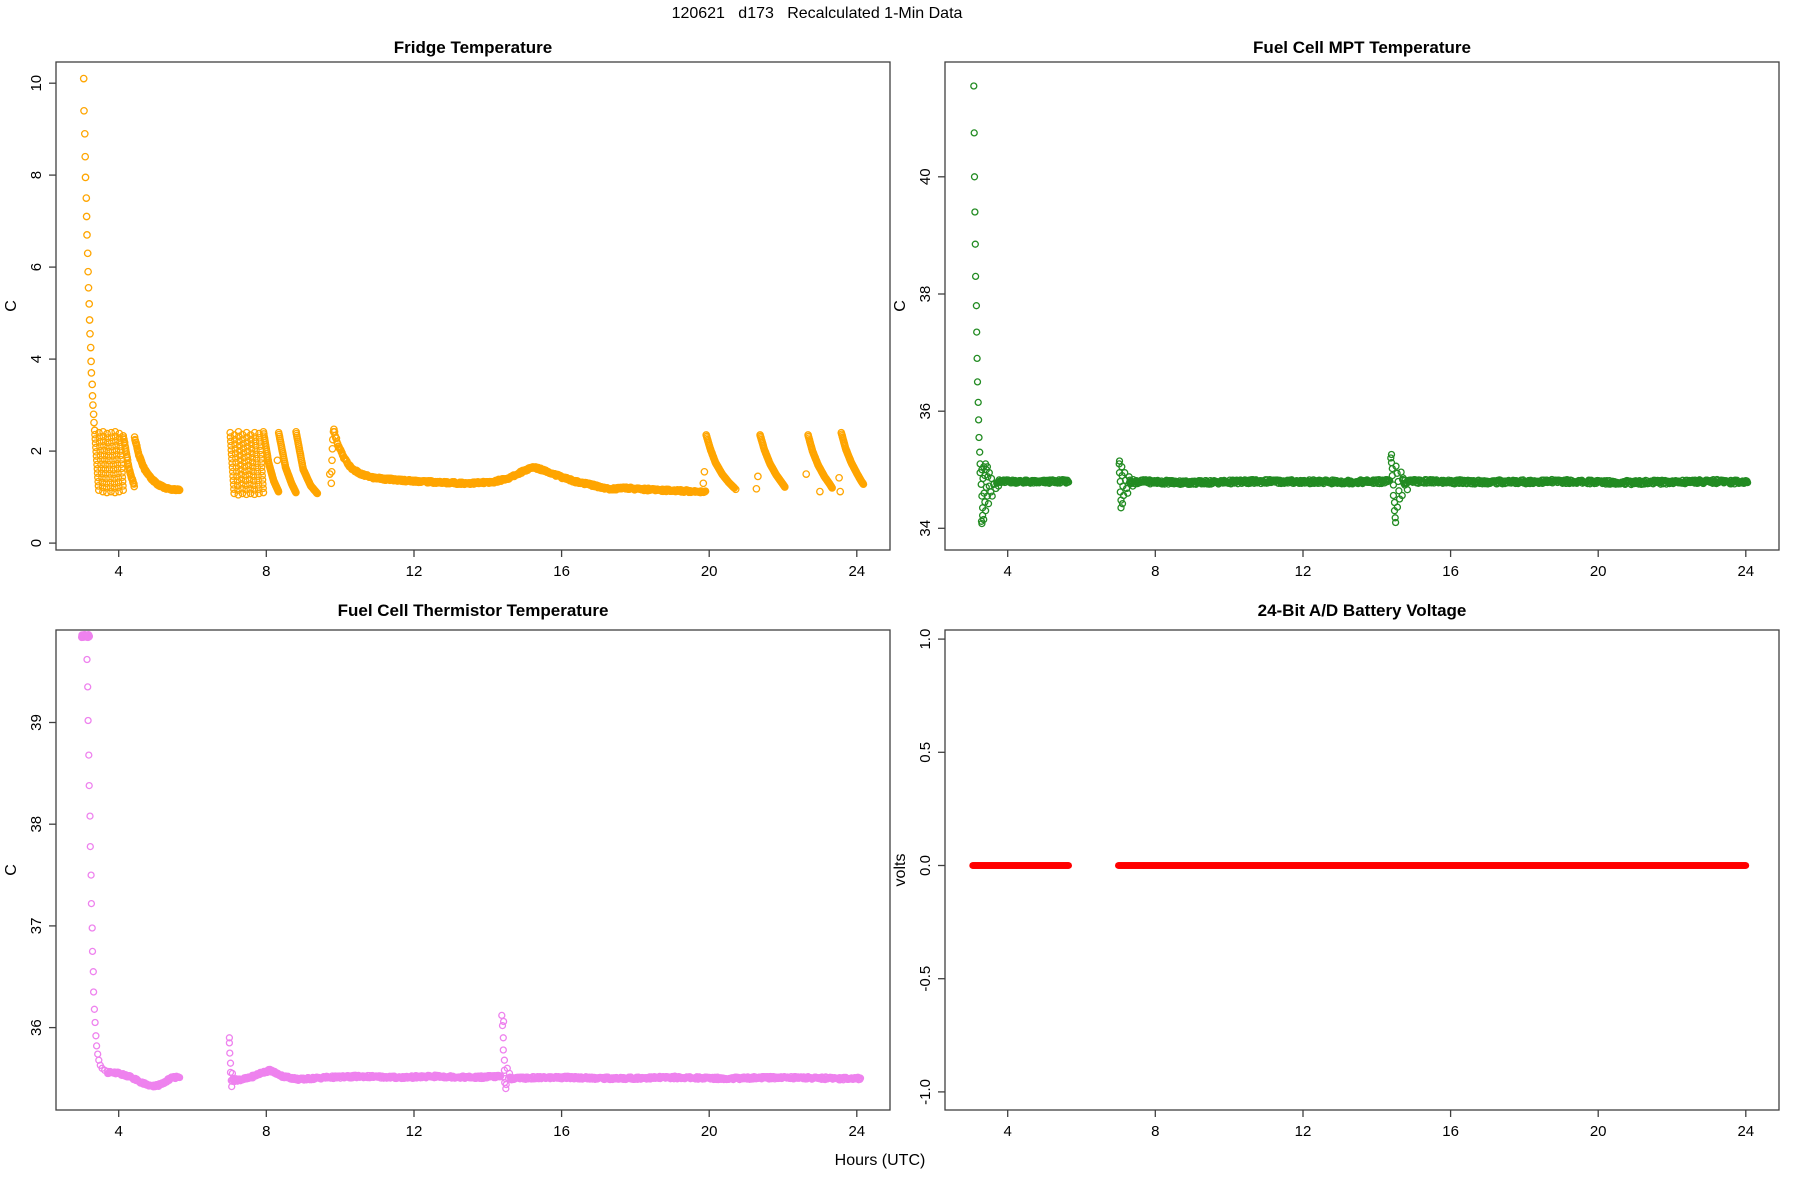 The height and width of the screenshot is (1200, 1800). I want to click on panel-title-fuel-cell-thermistor-temperature: Fuel Cell Thermistor Temperature, so click(473, 610).